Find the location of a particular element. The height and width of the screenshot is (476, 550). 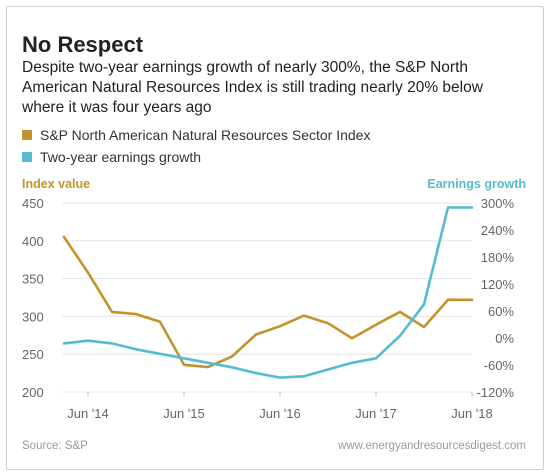

left-tick-label: 300 is located at coordinates (33, 316).